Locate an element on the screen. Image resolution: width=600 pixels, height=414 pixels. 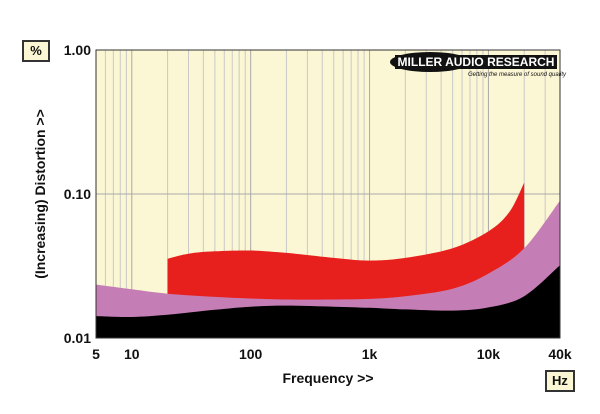
x-unit-label: Hz is located at coordinates (560, 381).